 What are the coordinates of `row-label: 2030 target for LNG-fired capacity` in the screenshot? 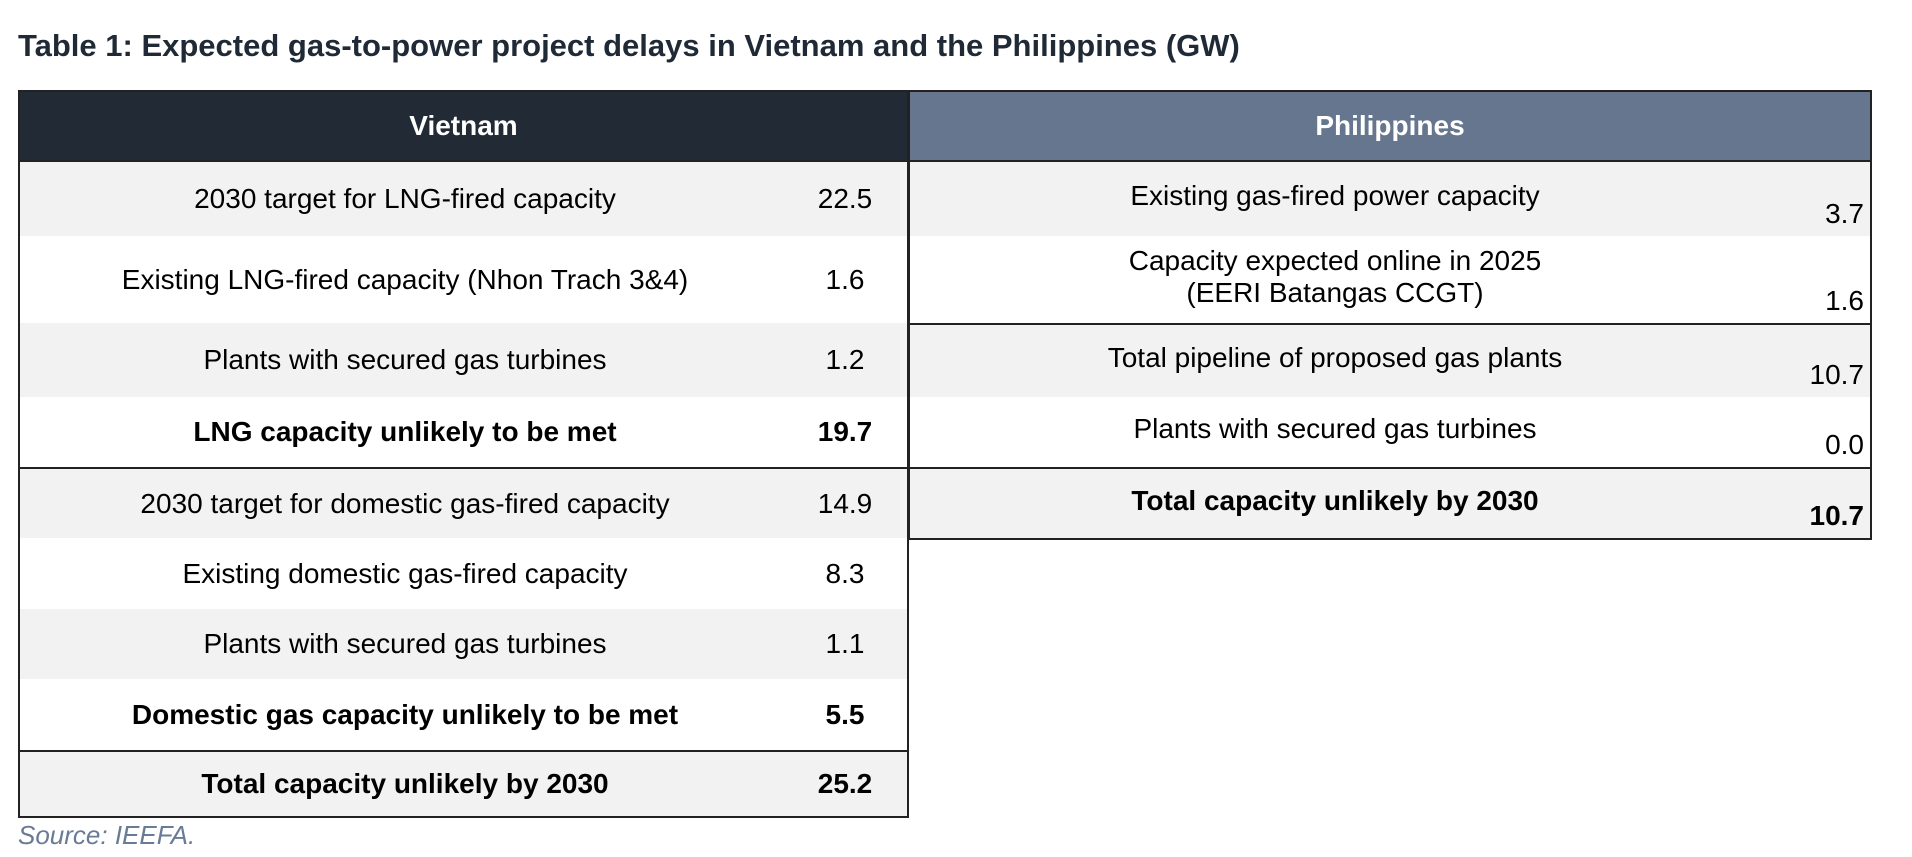 It's located at (405, 198).